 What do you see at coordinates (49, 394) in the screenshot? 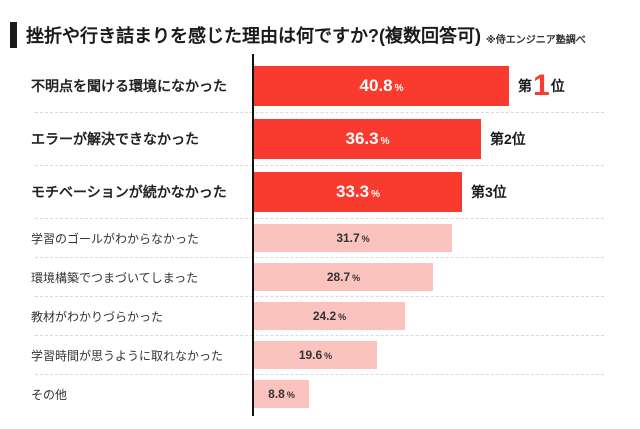
I see `category-label: その他` at bounding box center [49, 394].